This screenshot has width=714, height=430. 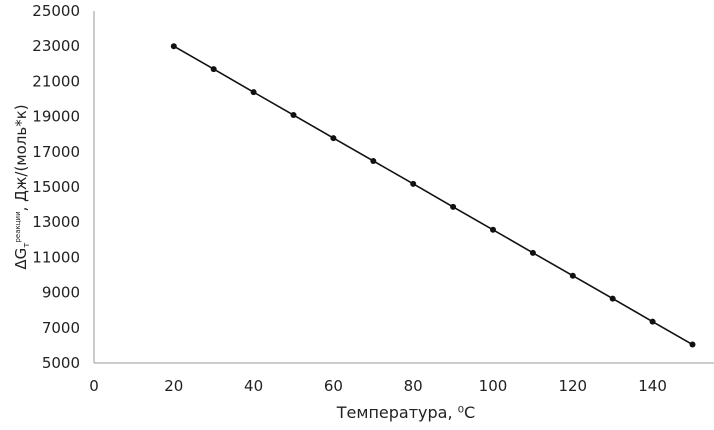 I want to click on y-axis-label: ΔGтреакции, Дж/(моль*к), so click(x=22, y=187).